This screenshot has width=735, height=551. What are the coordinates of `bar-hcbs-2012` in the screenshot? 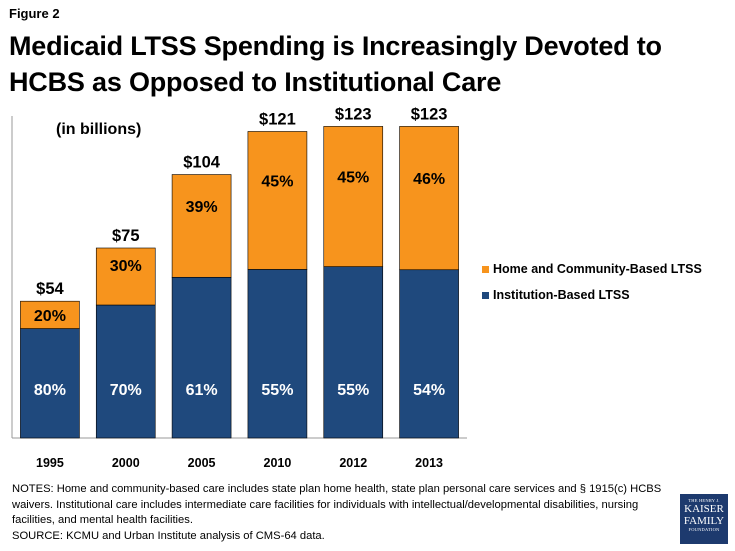 It's located at (353, 196).